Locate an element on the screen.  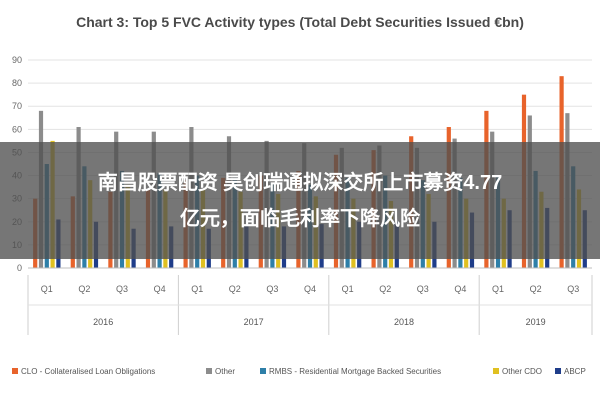
legend-label: ABCP is located at coordinates (575, 371).